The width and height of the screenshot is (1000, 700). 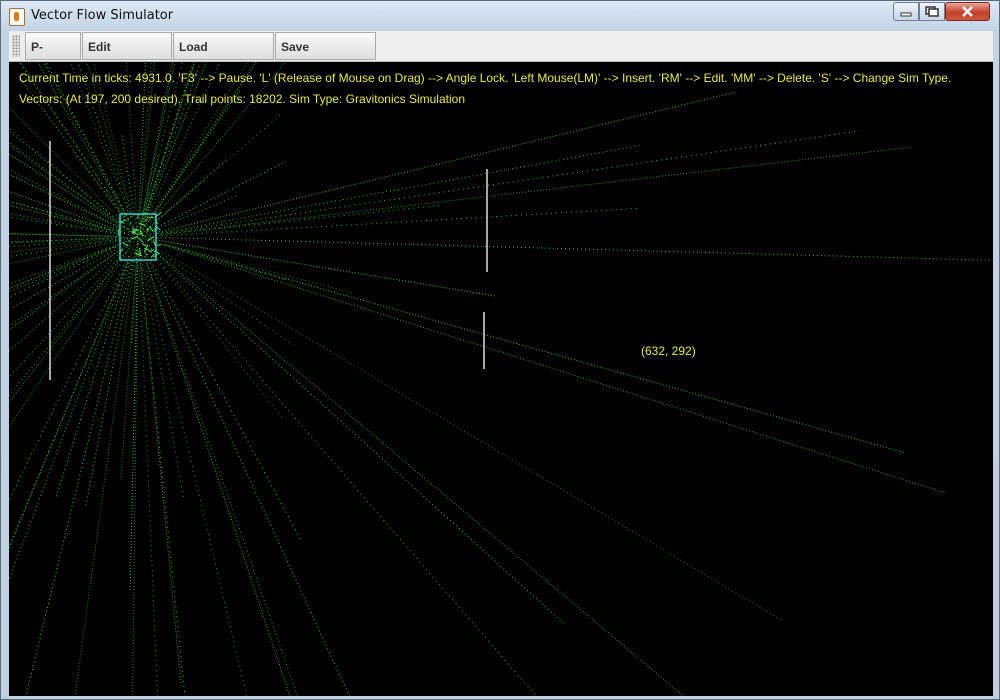 I want to click on edit-variables-button: Edit Variables, so click(x=127, y=57).